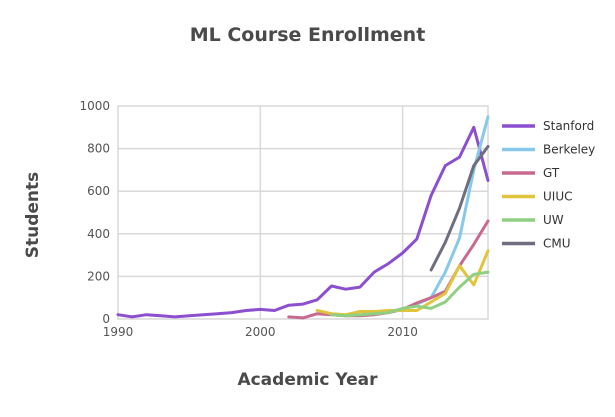 Image resolution: width=615 pixels, height=417 pixels. Describe the element at coordinates (98, 191) in the screenshot. I see `y-tick-label: 600` at that location.